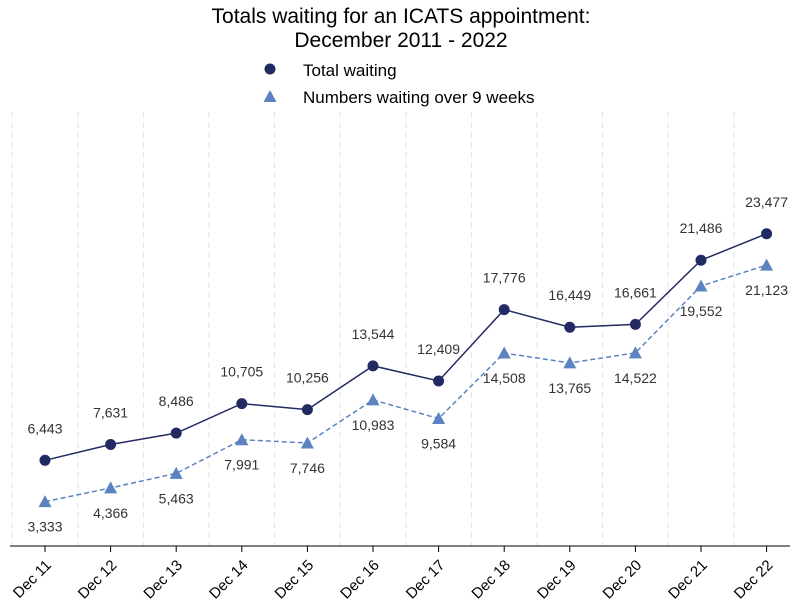 This screenshot has width=798, height=611. Describe the element at coordinates (701, 311) in the screenshot. I see `data-label: 19,552` at that location.